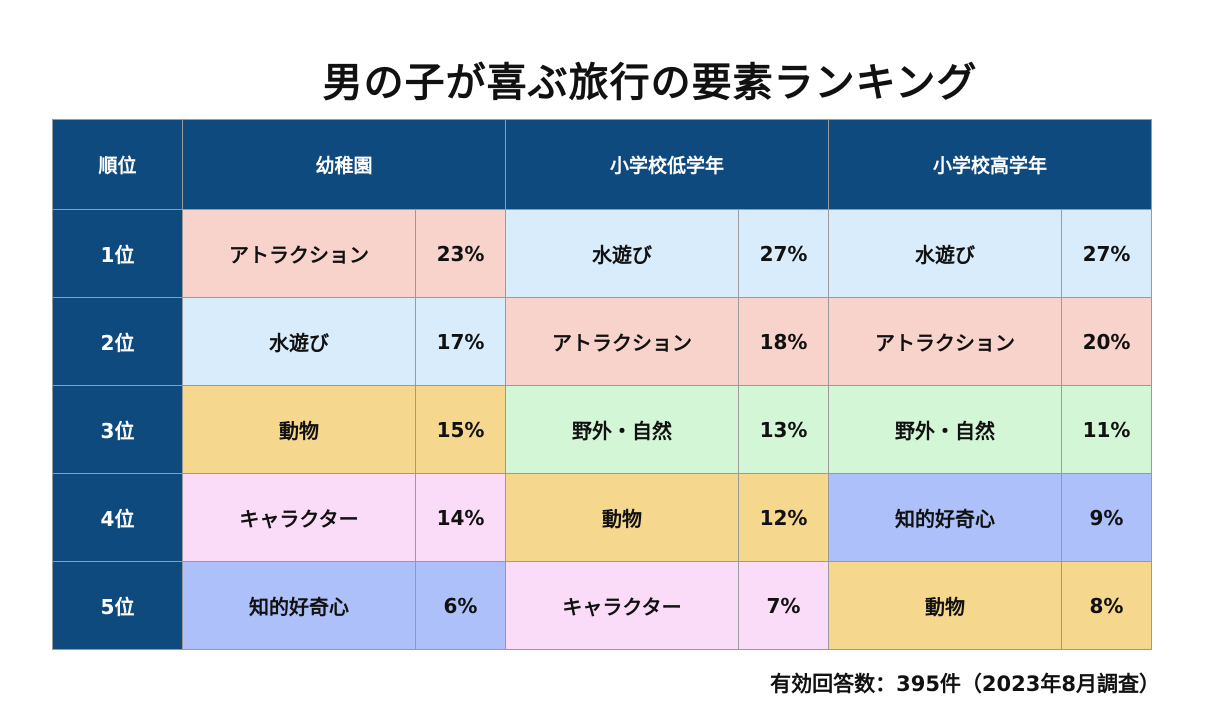 This screenshot has height=728, width=1222. I want to click on percent-cell: 14%, so click(460, 517).